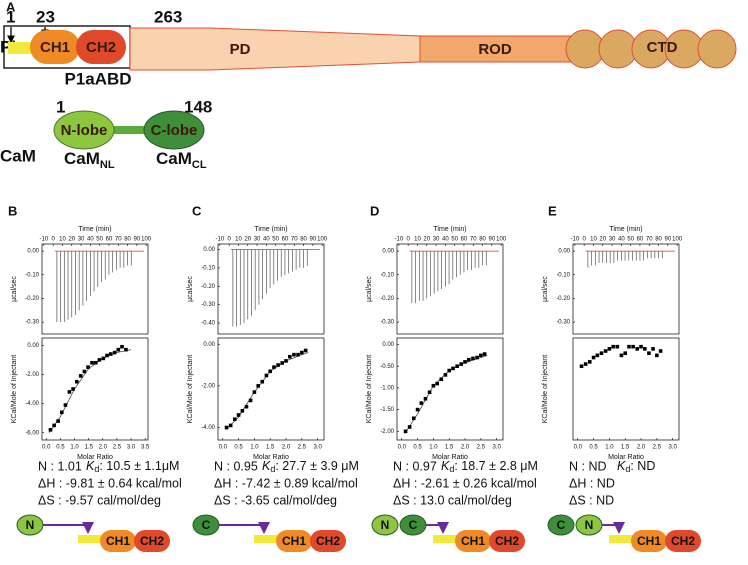 The image size is (748, 565). I want to click on x-tick-label: 0, so click(53, 240).